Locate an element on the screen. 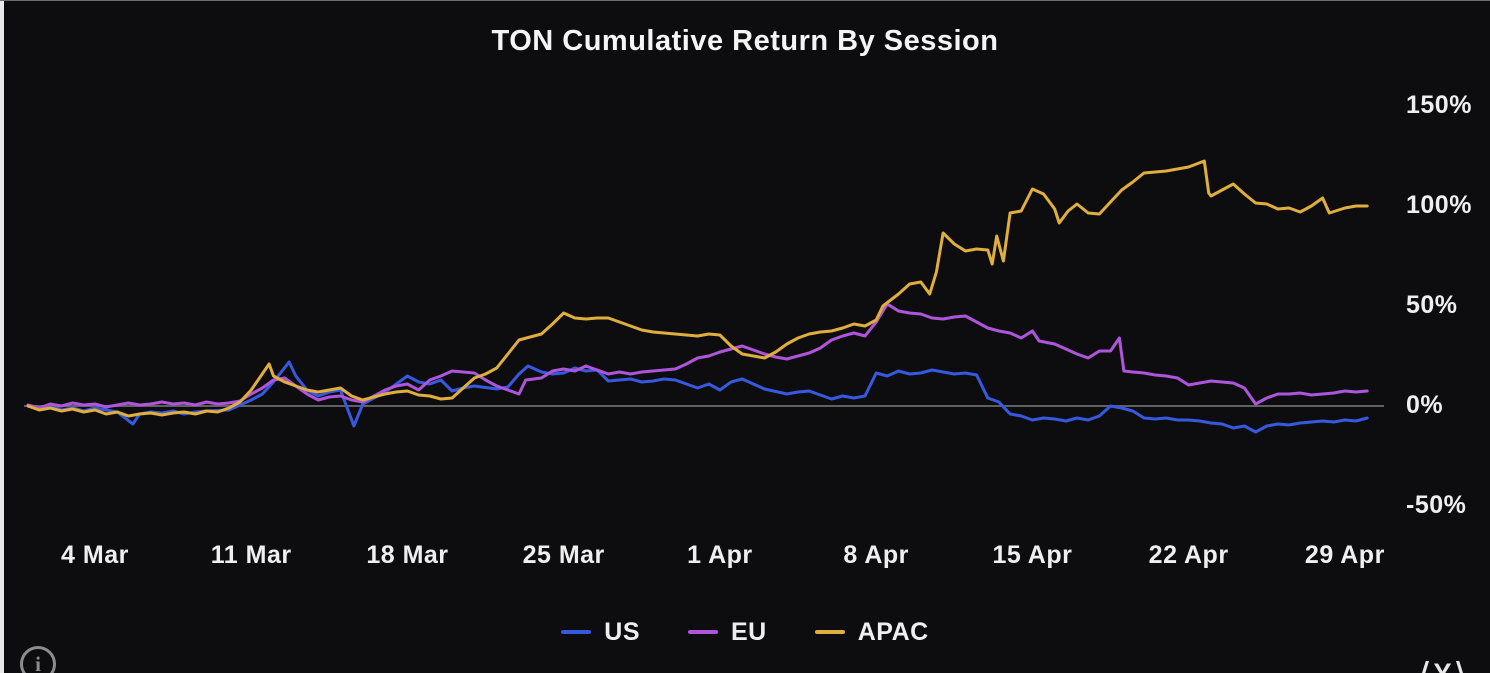  x-axis-label: 22 Apr is located at coordinates (1189, 555).